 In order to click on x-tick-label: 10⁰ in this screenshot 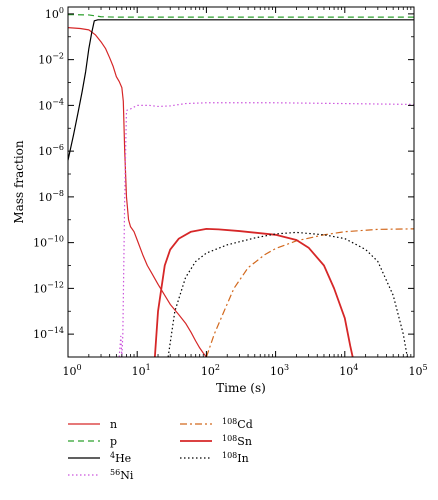, I will do `click(71, 370)`.